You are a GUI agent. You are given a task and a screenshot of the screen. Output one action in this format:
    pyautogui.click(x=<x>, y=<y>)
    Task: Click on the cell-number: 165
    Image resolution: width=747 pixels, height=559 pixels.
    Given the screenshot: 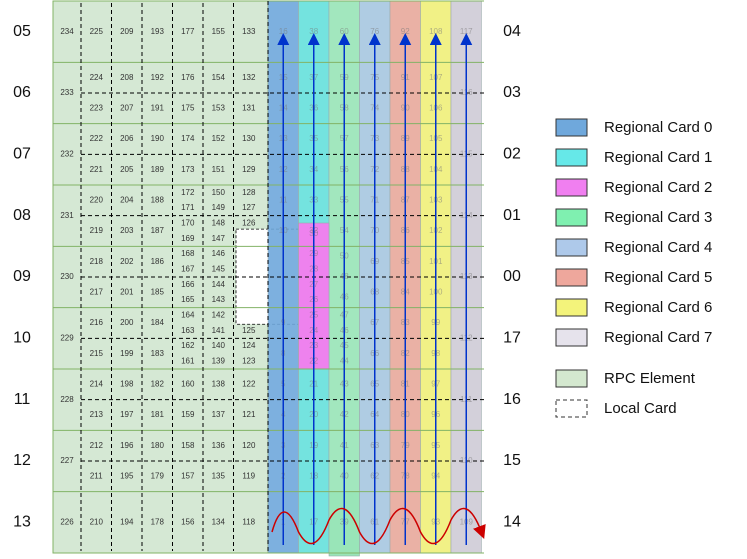 What is the action you would take?
    pyautogui.click(x=188, y=299)
    